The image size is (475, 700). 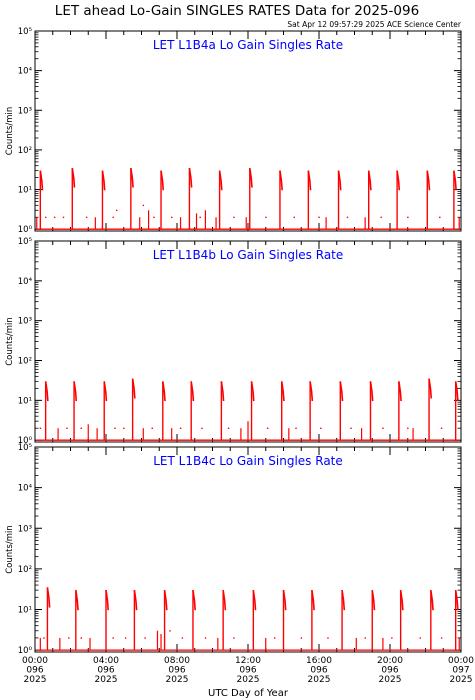 What do you see at coordinates (248, 255) in the screenshot?
I see `panel-title: LET L1B4b Lo Gain Singles Rate` at bounding box center [248, 255].